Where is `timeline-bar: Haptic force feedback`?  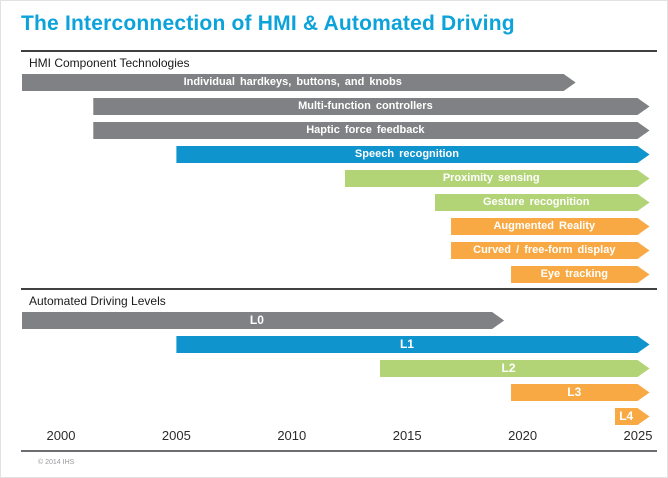 timeline-bar: Haptic force feedback is located at coordinates (371, 130).